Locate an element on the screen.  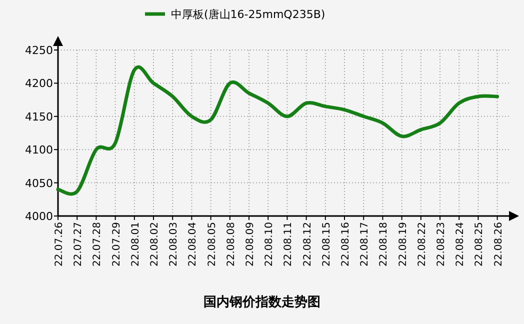
x-tick-label: 22.08.04 is located at coordinates (193, 244).